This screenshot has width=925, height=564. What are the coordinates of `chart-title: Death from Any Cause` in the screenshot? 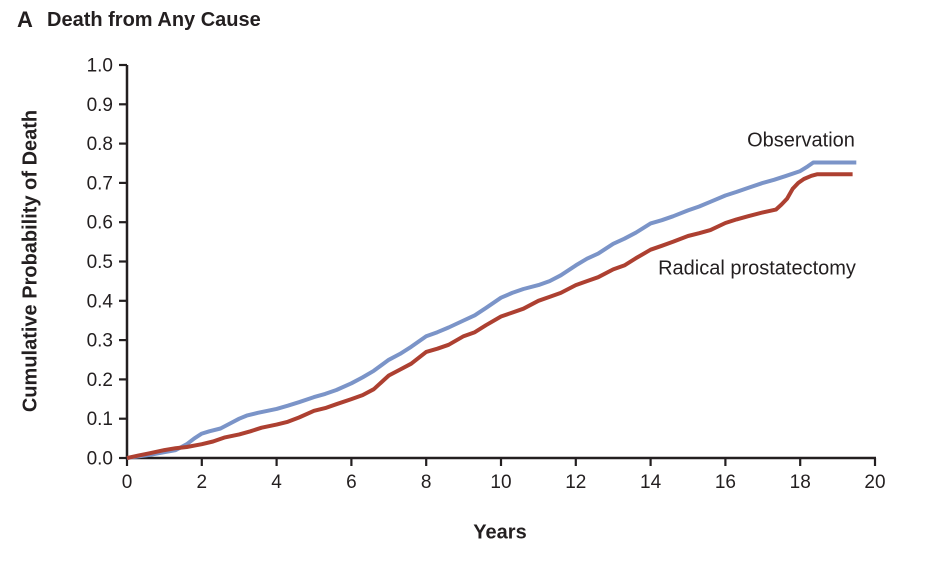 It's located at (154, 20).